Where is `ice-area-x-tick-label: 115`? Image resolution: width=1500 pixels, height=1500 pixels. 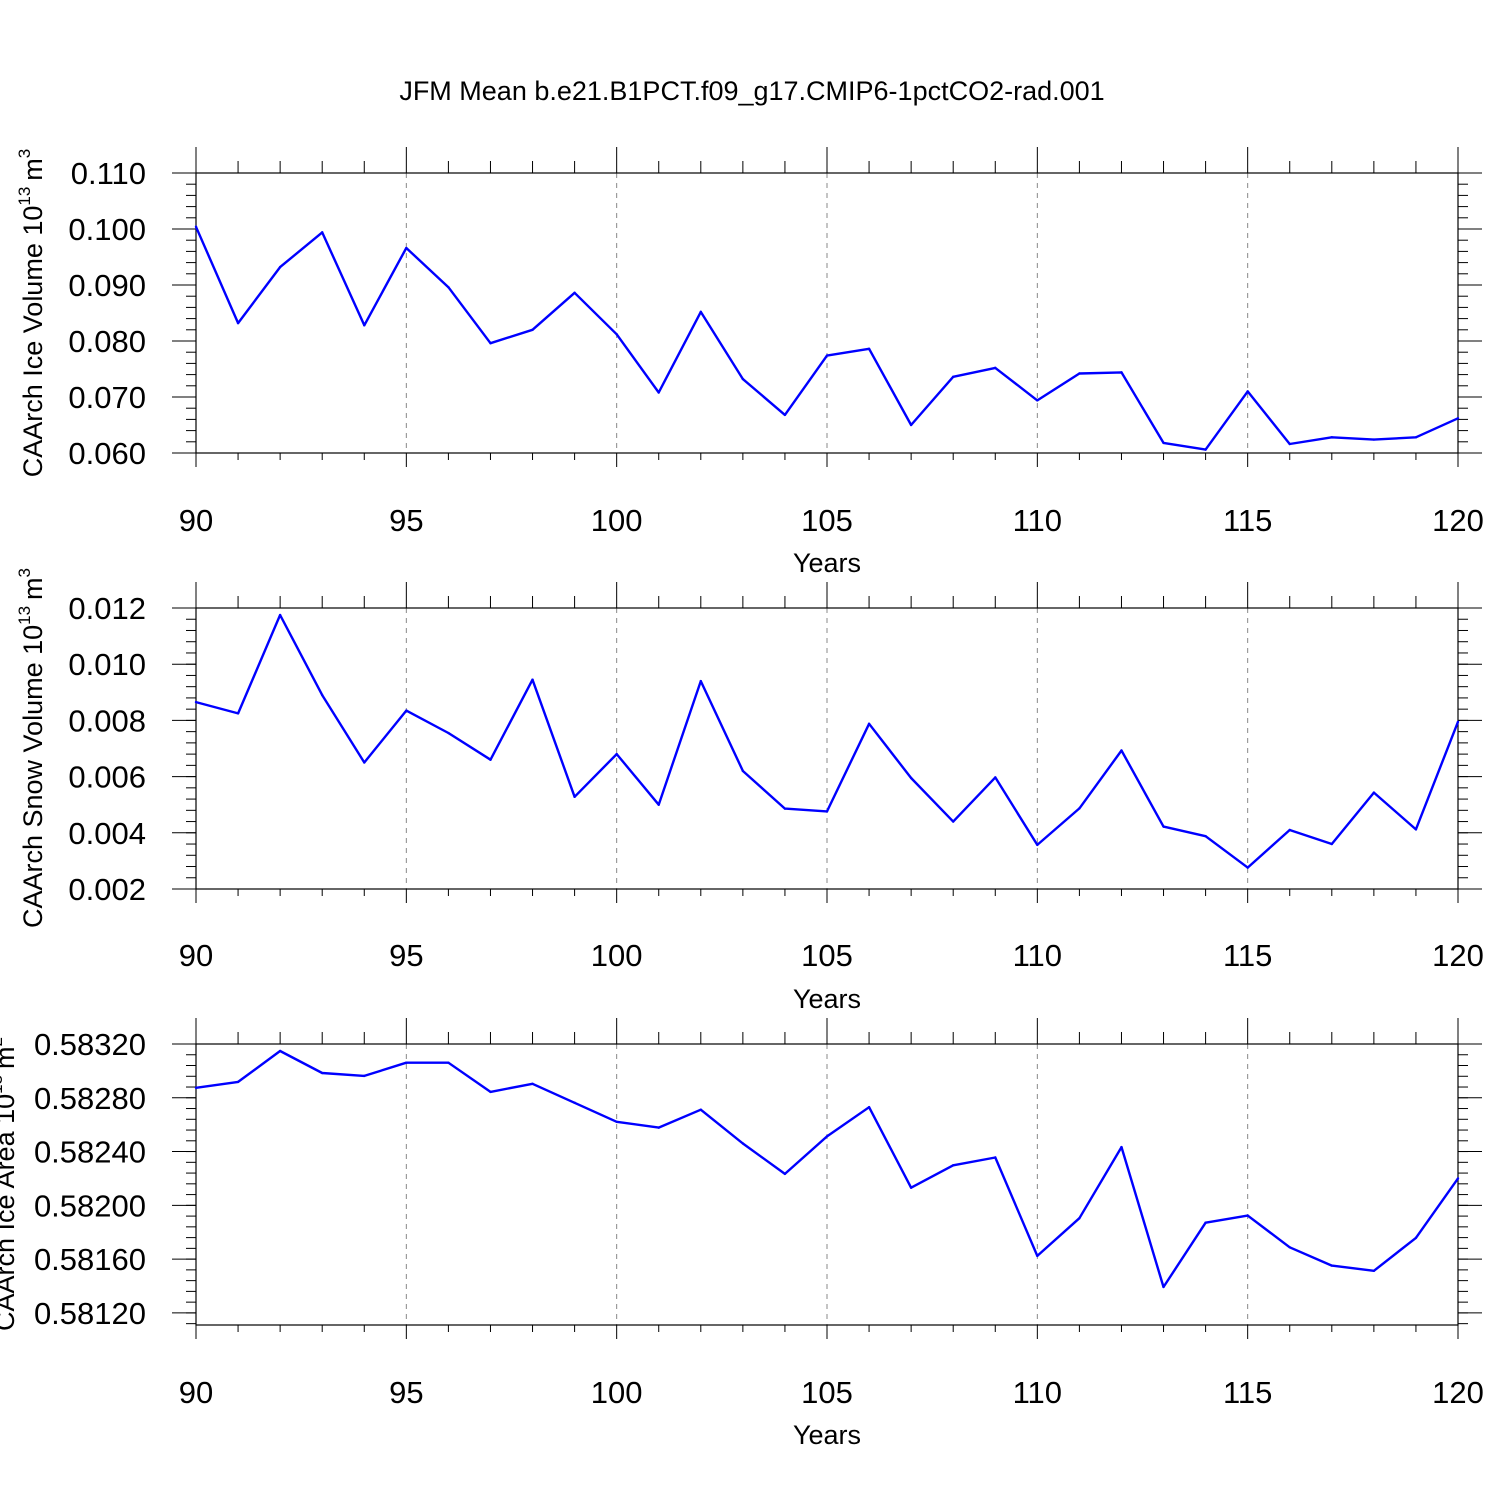 ice-area-x-tick-label: 115 is located at coordinates (1247, 1392).